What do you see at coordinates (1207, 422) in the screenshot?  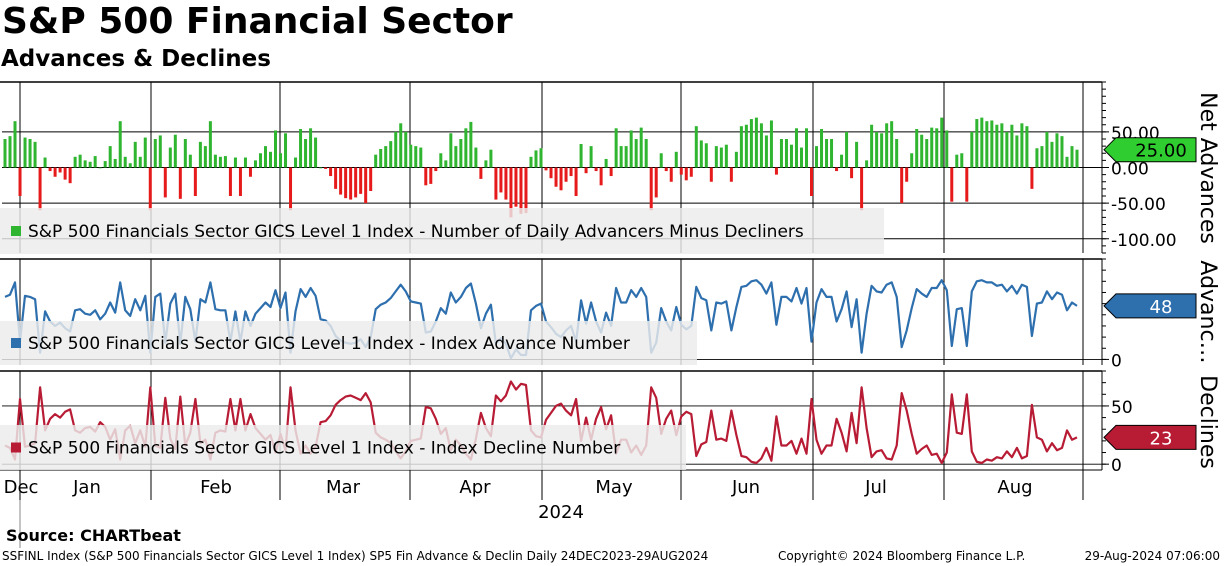 I see `axis-title-declines: Declines` at bounding box center [1207, 422].